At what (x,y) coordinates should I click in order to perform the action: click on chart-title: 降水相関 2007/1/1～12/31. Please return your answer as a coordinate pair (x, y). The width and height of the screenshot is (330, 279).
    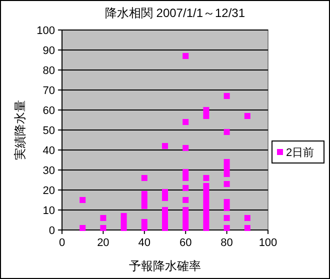
    Looking at the image, I should click on (175, 13).